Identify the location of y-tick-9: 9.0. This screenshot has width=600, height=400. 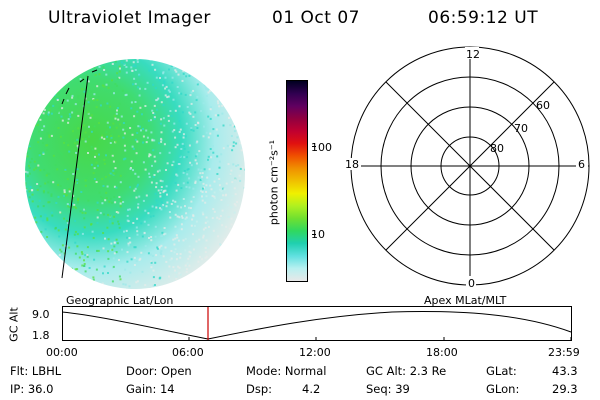
(41, 314).